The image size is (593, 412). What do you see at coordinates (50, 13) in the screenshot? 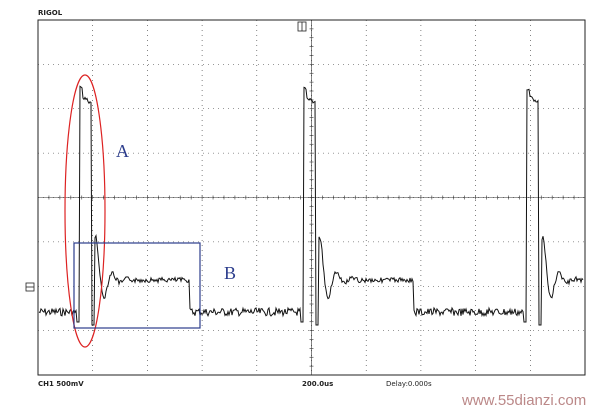
I see `brand: RIGOL` at bounding box center [50, 13].